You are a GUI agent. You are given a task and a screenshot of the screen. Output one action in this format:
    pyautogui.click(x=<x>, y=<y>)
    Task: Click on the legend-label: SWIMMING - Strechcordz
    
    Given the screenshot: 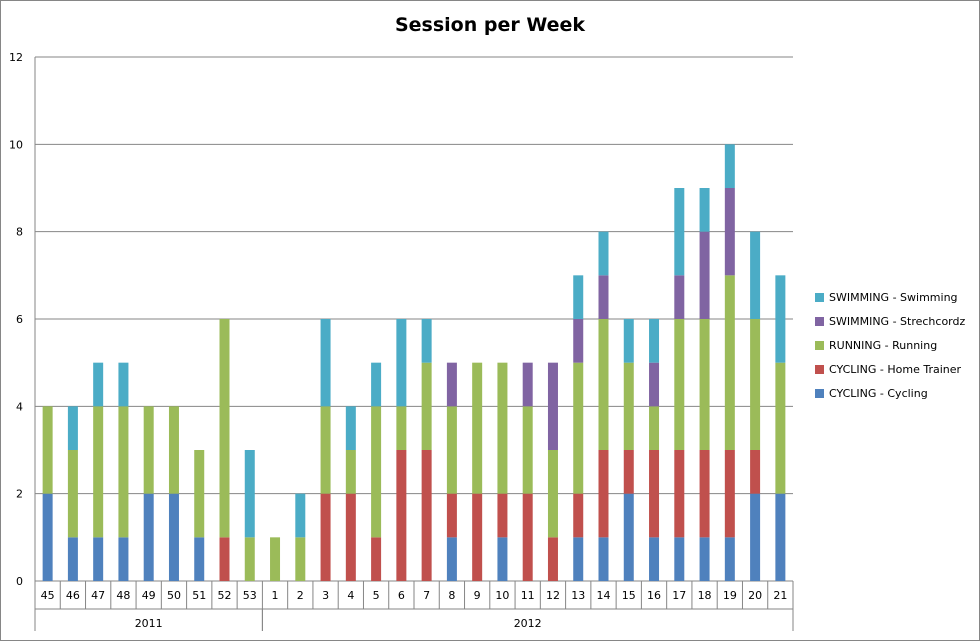 What is the action you would take?
    pyautogui.click(x=897, y=321)
    